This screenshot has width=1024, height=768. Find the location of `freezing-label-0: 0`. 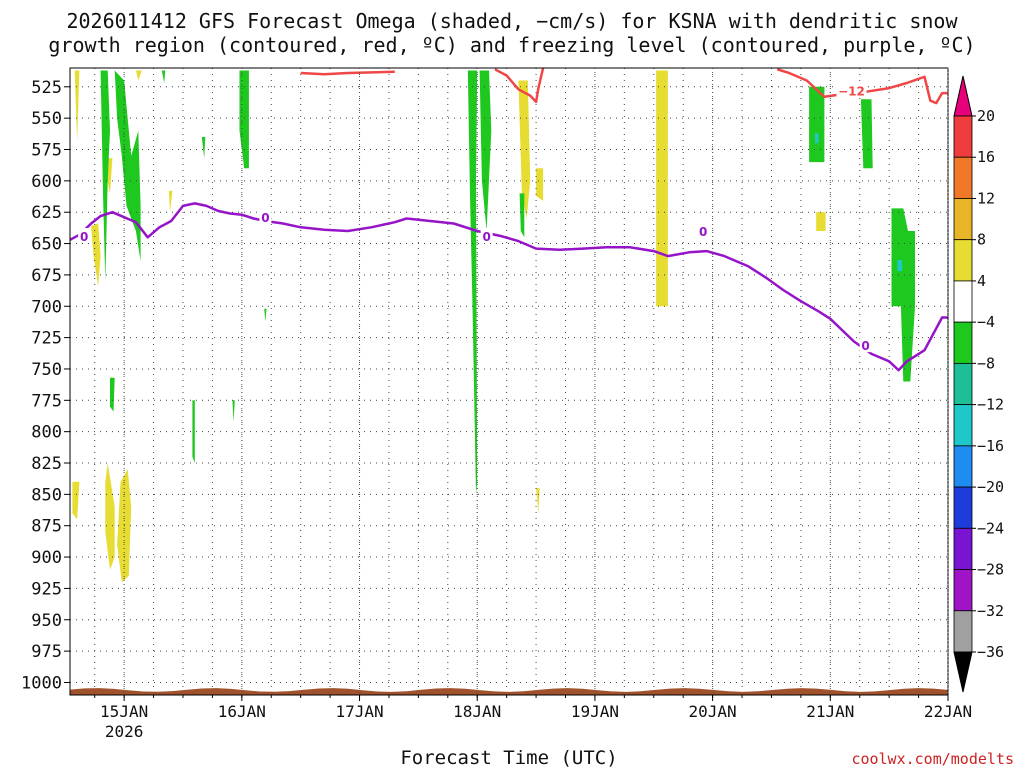

freezing-label-0: 0 is located at coordinates (84, 237).